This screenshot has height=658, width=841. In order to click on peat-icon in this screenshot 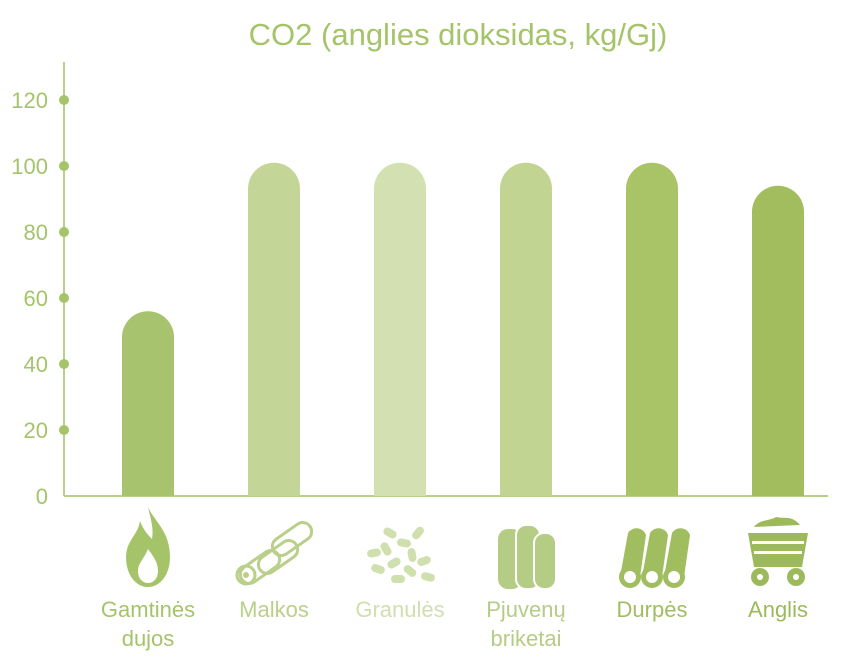, I will do `click(654, 558)`.